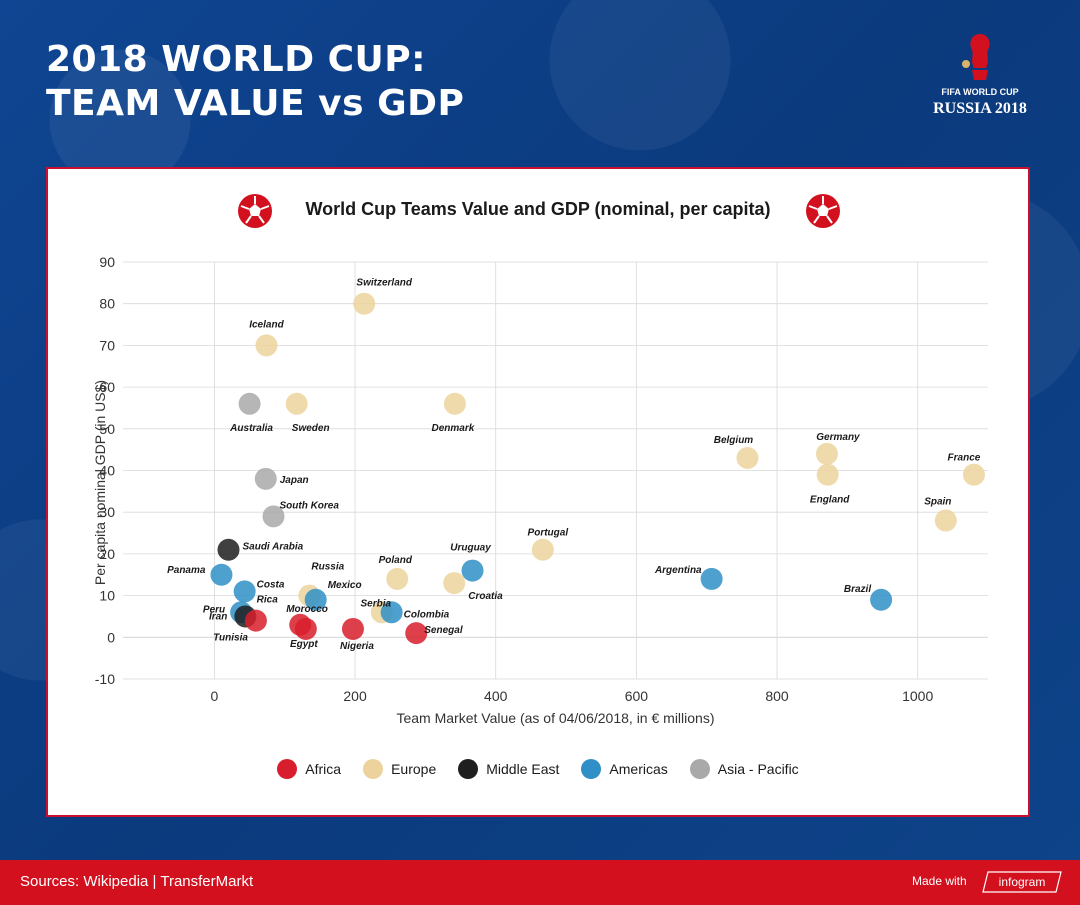 This screenshot has height=905, width=1080. I want to click on x-tick-label: 800, so click(777, 696).